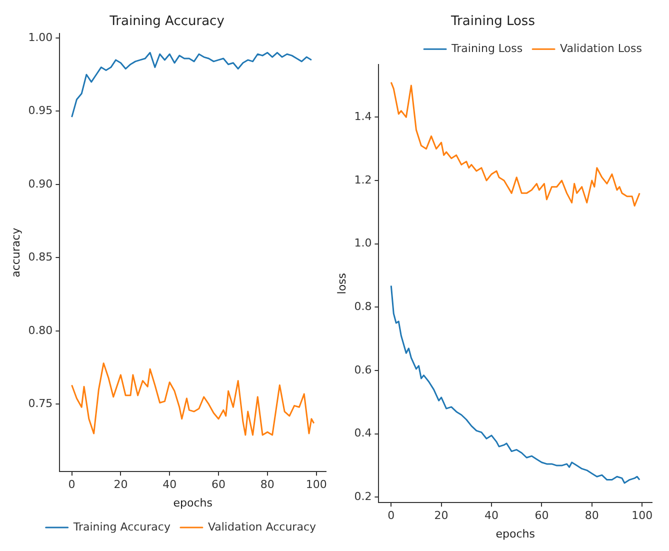 The image size is (669, 551). I want to click on y-tick-label: 0.75, so click(40, 403).